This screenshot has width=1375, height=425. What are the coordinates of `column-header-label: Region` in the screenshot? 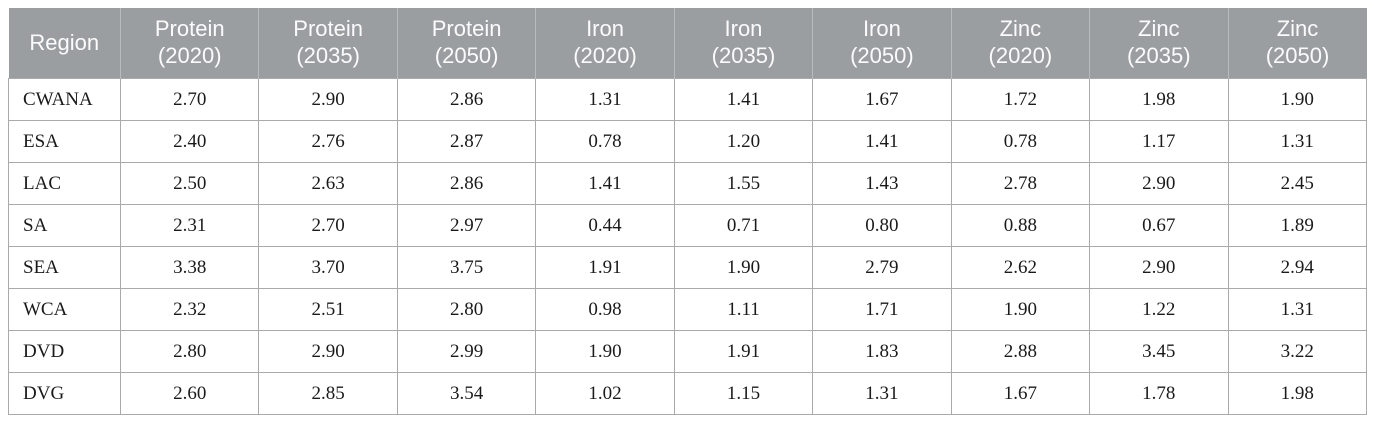 It's located at (64, 42).